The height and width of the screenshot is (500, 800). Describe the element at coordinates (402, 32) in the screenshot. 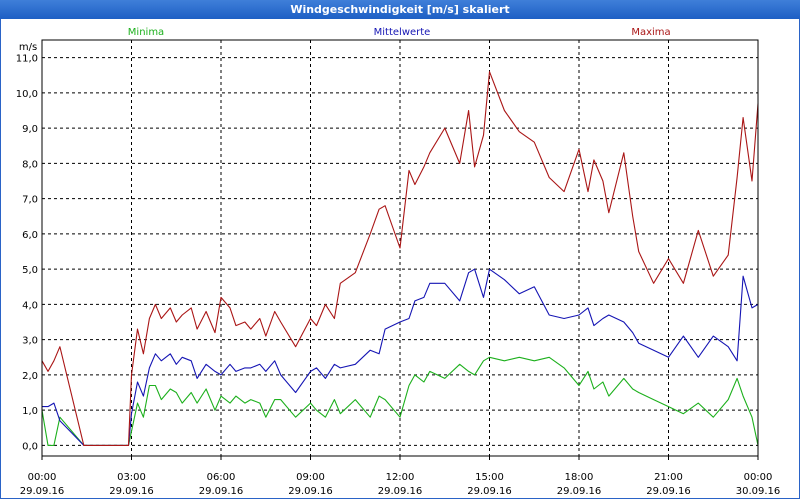

I see `legend-mittelwerte: Mittelwerte` at that location.